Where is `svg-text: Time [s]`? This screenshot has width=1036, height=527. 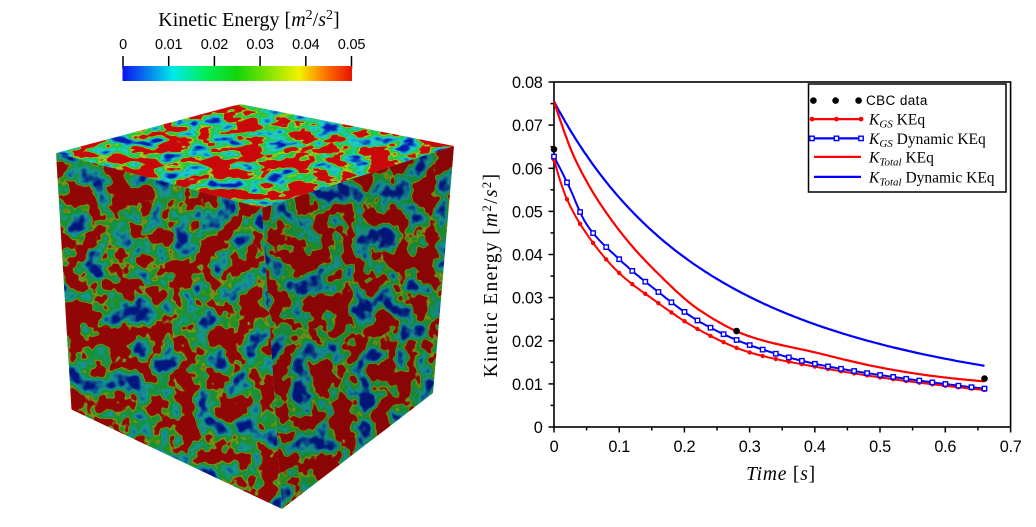 svg-text: Time [s] is located at coordinates (781, 474).